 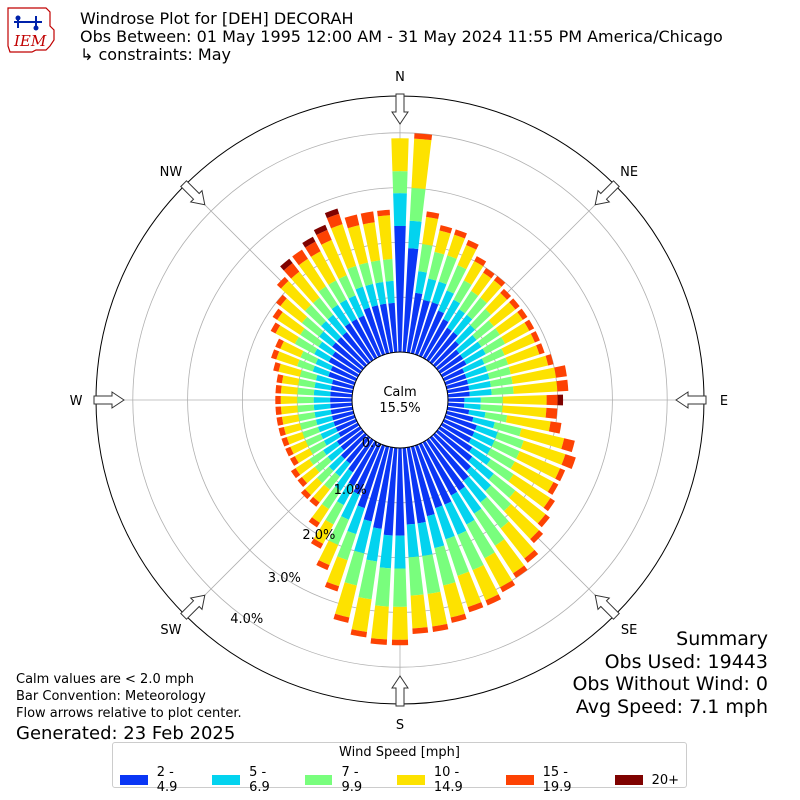 I want to click on direction-label: NE, so click(x=629, y=172).